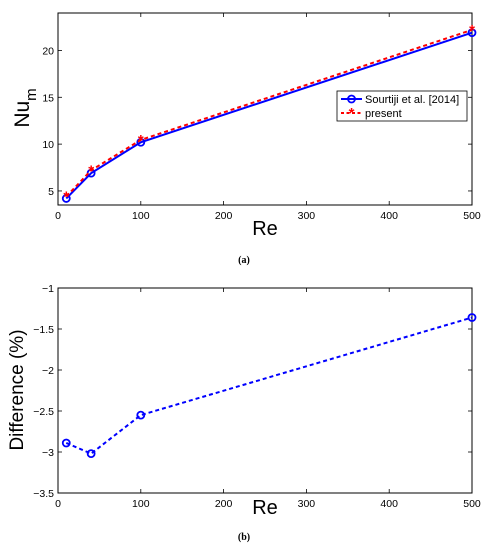 This screenshot has height=555, width=488. Describe the element at coordinates (351, 99) in the screenshot. I see `legend-sourtiji-marker` at that location.